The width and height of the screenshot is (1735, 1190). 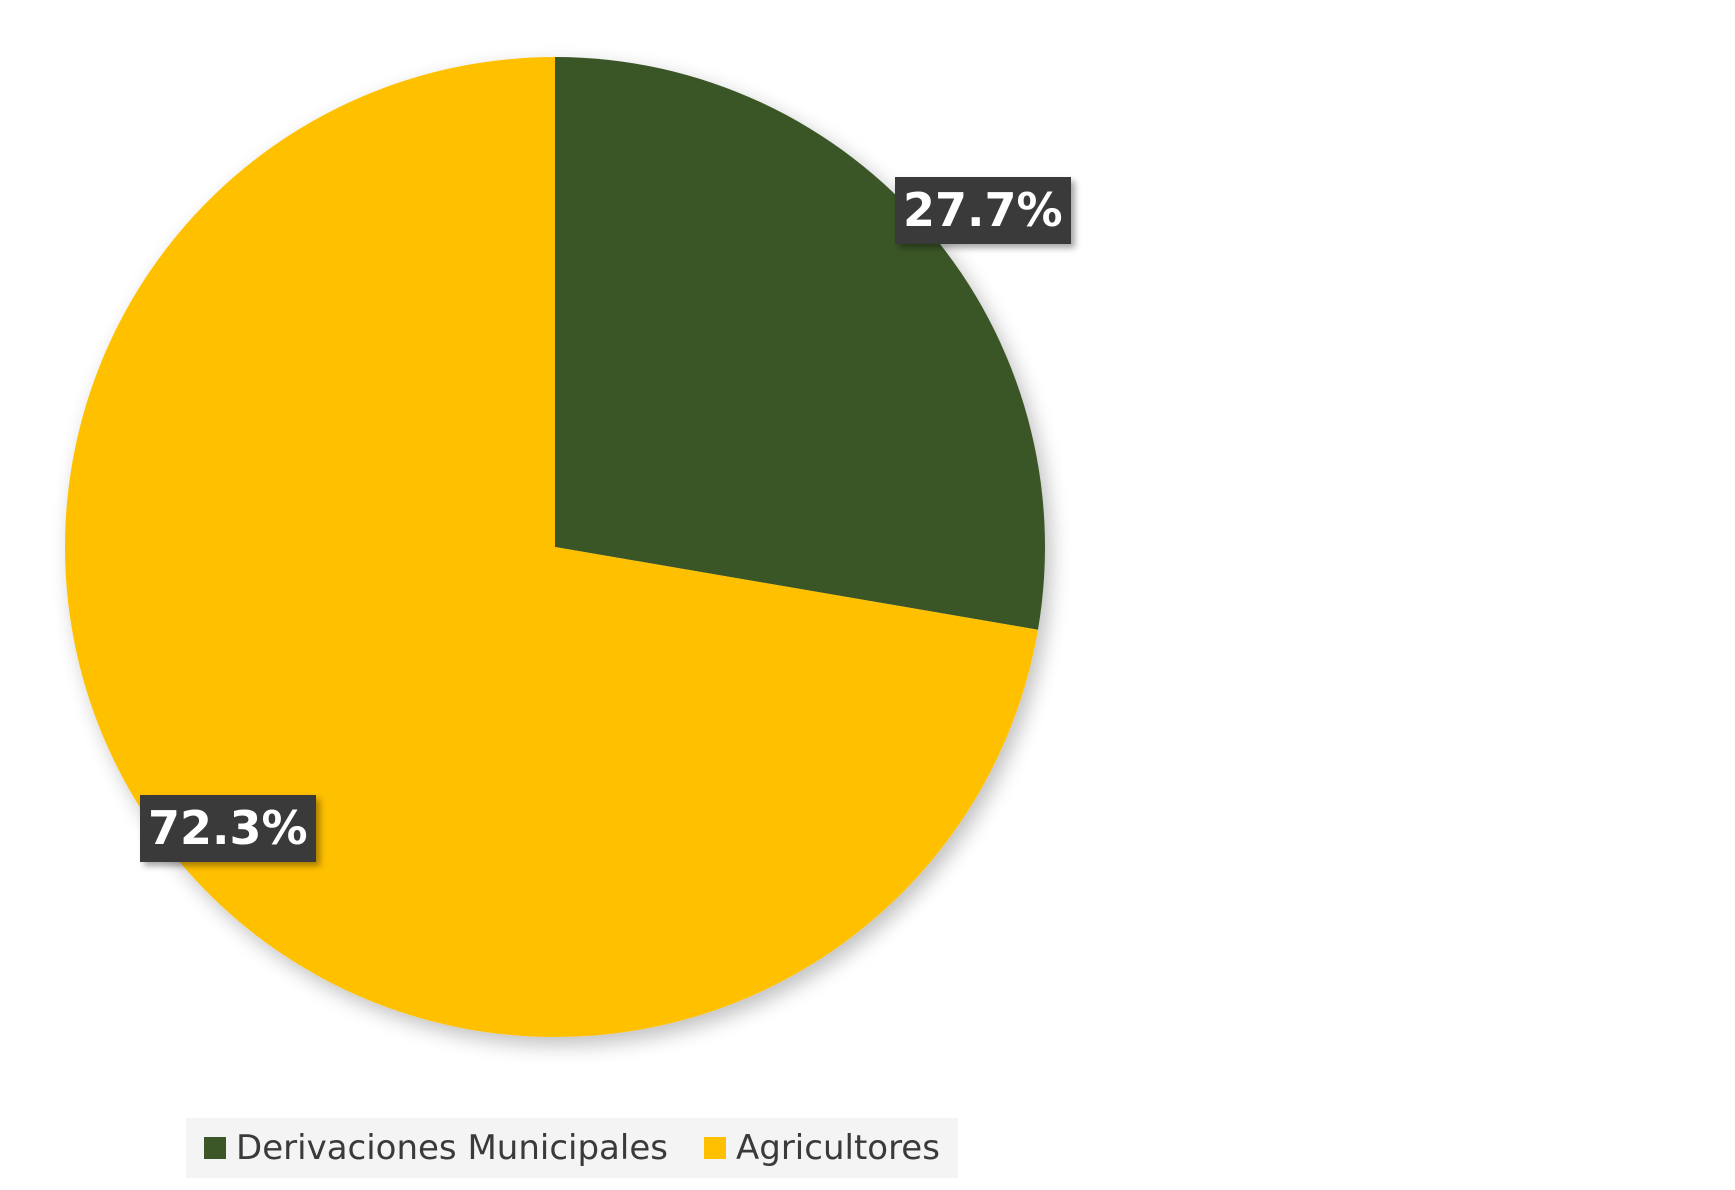 What do you see at coordinates (228, 828) in the screenshot?
I see `data-label-agricultores: 72.3%` at bounding box center [228, 828].